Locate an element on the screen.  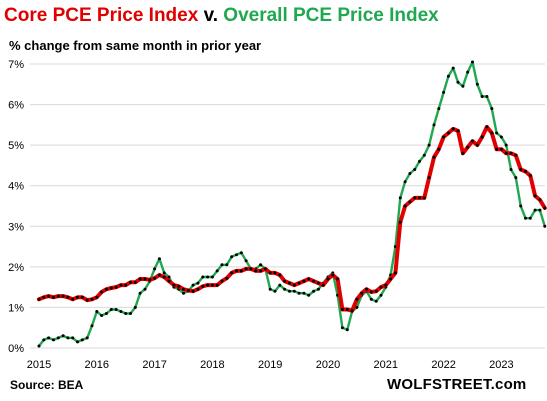
y-tick-label: 7% is located at coordinates (16, 65).